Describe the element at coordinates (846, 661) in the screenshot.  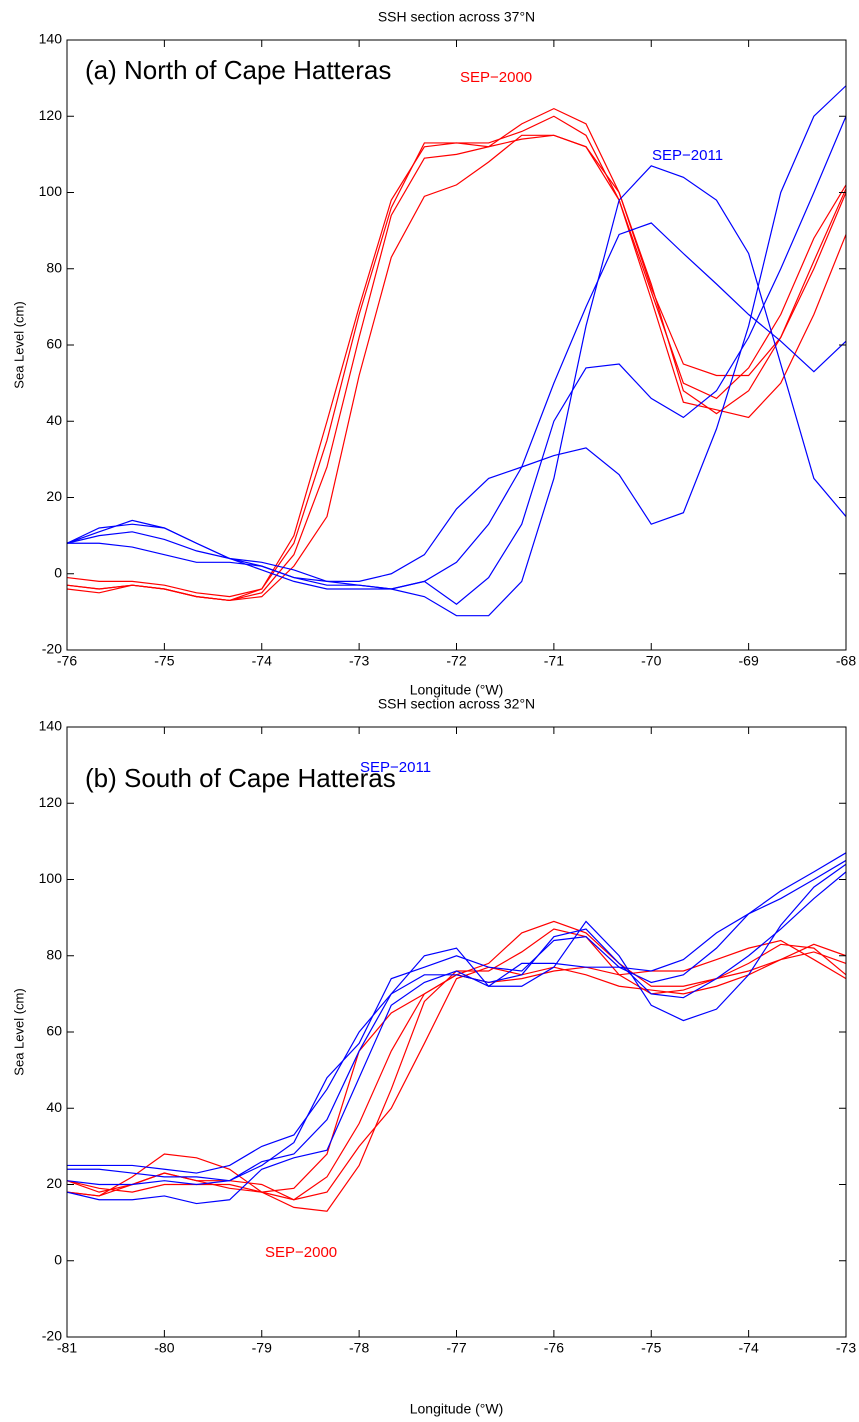
I see `x-tick-label: -68` at that location.